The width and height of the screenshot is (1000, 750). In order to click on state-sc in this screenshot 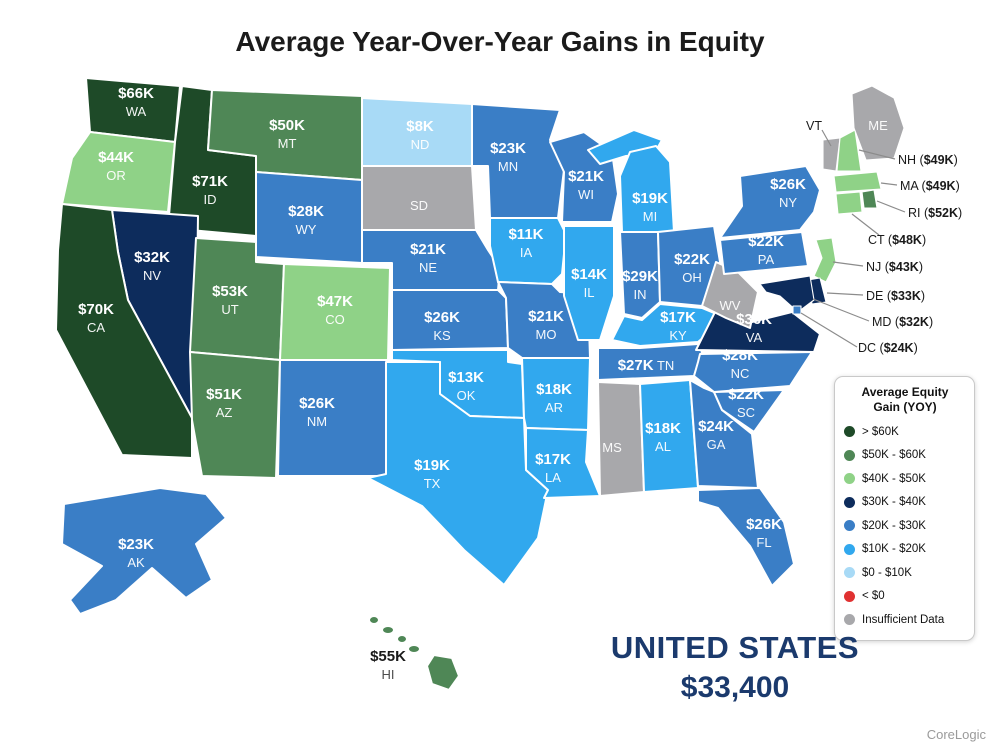, I will do `click(749, 411)`.